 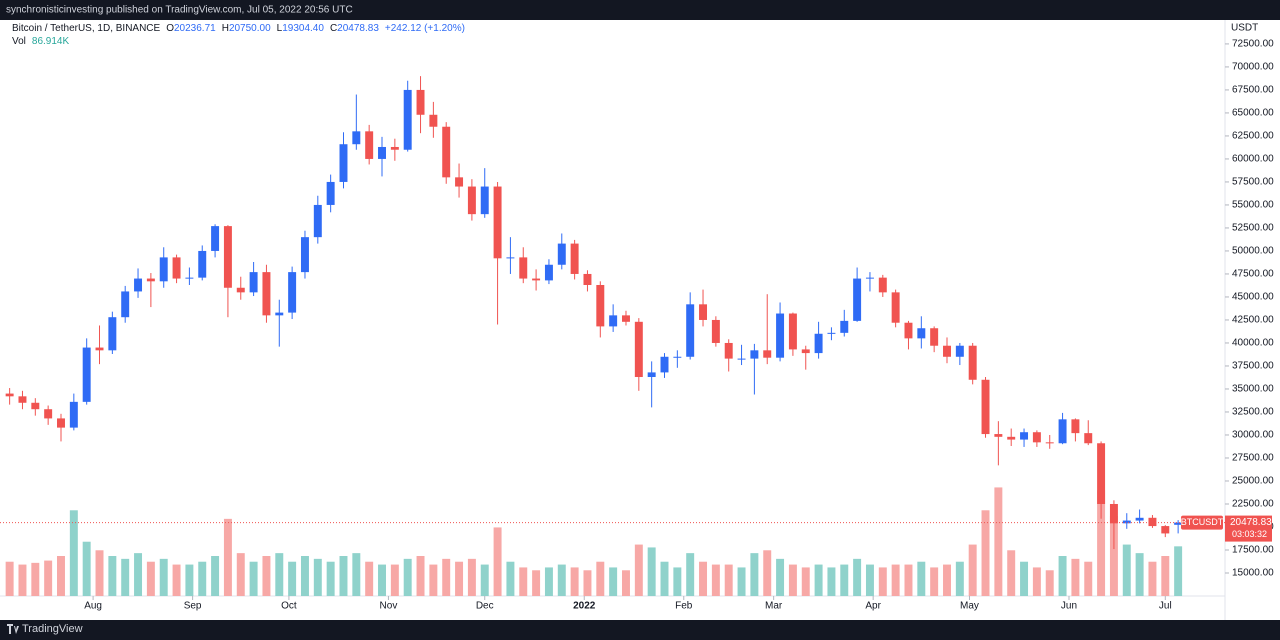 I want to click on ohlc-value: 20236.71, so click(x=194, y=28).